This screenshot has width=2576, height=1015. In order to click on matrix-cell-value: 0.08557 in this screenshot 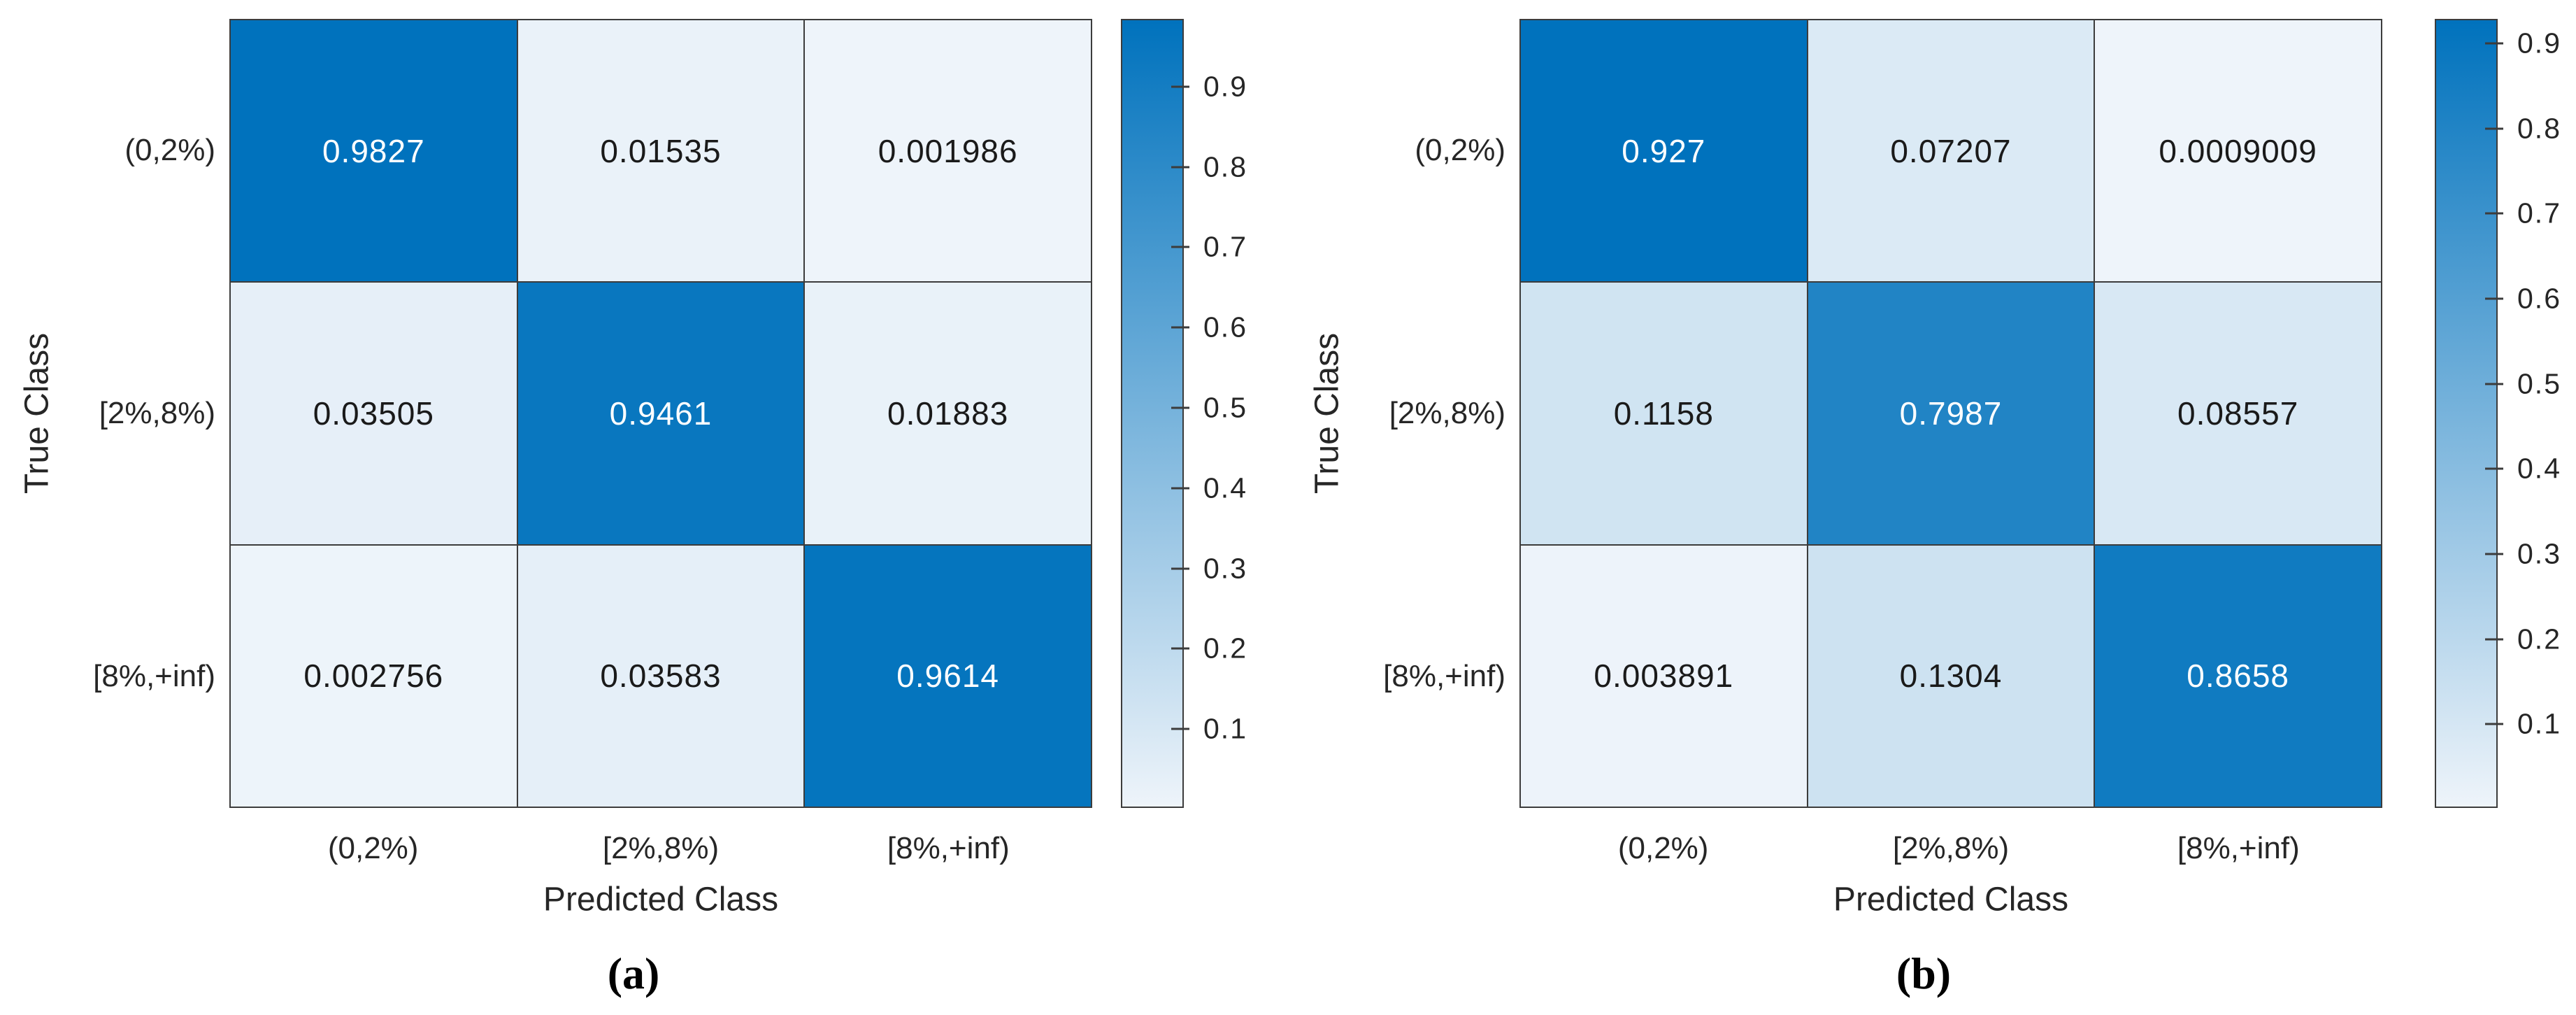, I will do `click(2238, 414)`.